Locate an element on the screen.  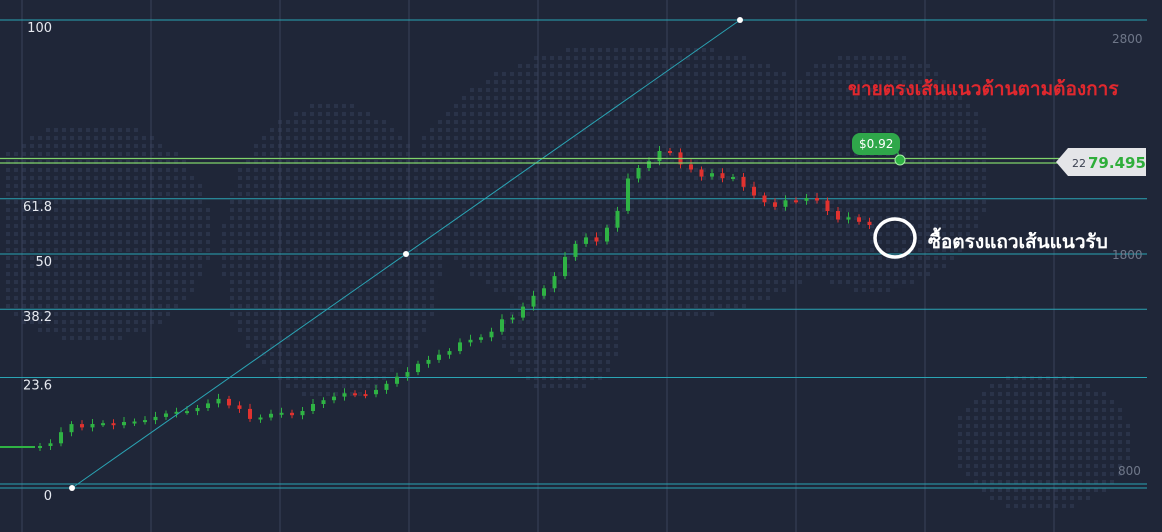
buy-zone-circle is located at coordinates (895, 238).